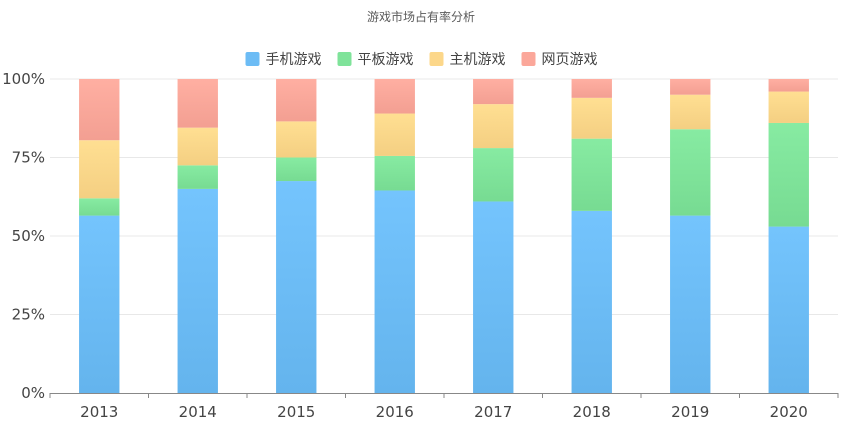  Describe the element at coordinates (28, 236) in the screenshot. I see `y-tick-label: 50%` at that location.